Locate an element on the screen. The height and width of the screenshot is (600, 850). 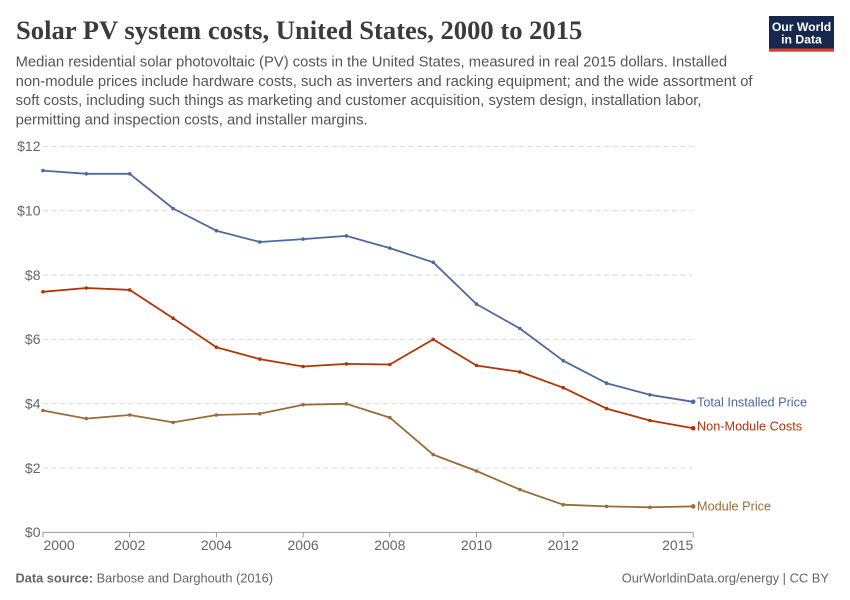
svg-text: in Data is located at coordinates (801, 39).